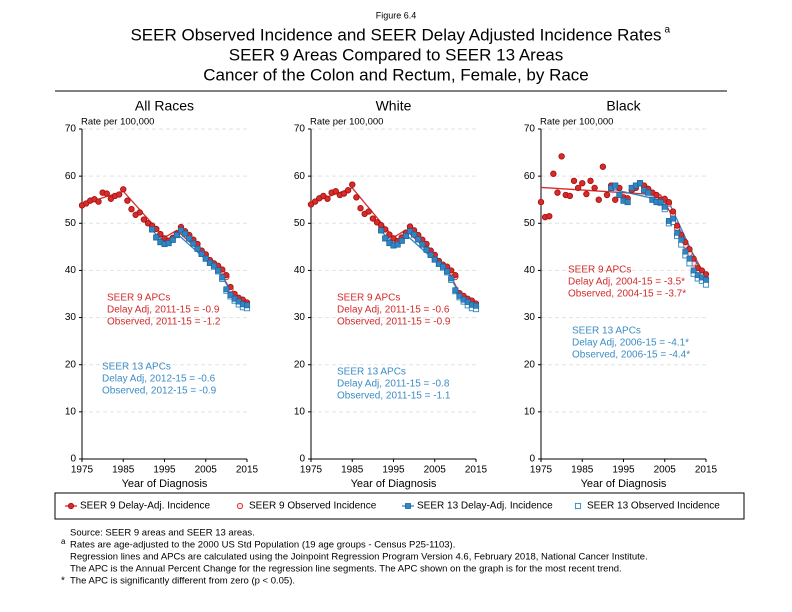  What do you see at coordinates (435, 470) in the screenshot?
I see `x-tick-label: 2005` at bounding box center [435, 470].